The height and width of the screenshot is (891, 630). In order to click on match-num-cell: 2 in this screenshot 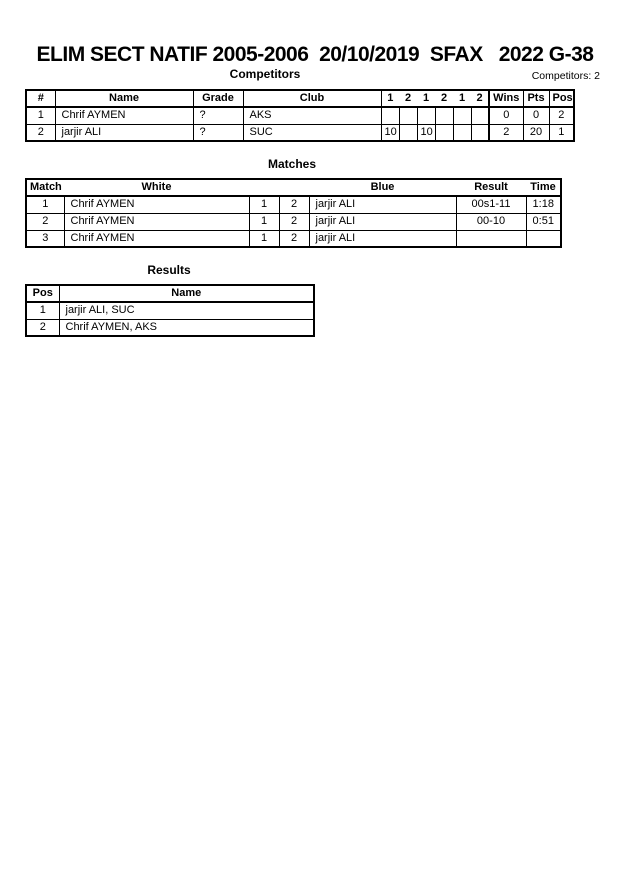, I will do `click(45, 221)`.